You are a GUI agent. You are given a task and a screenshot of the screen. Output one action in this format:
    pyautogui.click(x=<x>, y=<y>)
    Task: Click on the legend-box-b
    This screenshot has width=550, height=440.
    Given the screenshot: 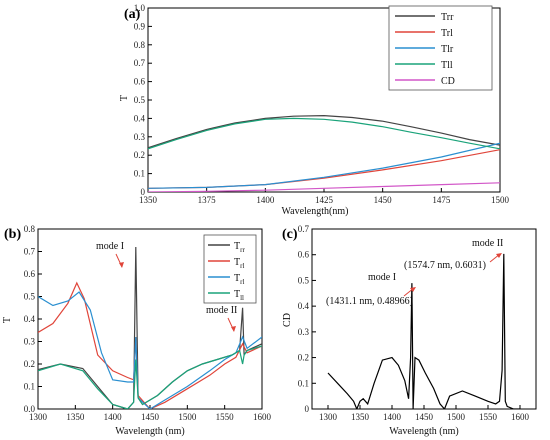 What is the action you would take?
    pyautogui.click(x=230, y=269)
    